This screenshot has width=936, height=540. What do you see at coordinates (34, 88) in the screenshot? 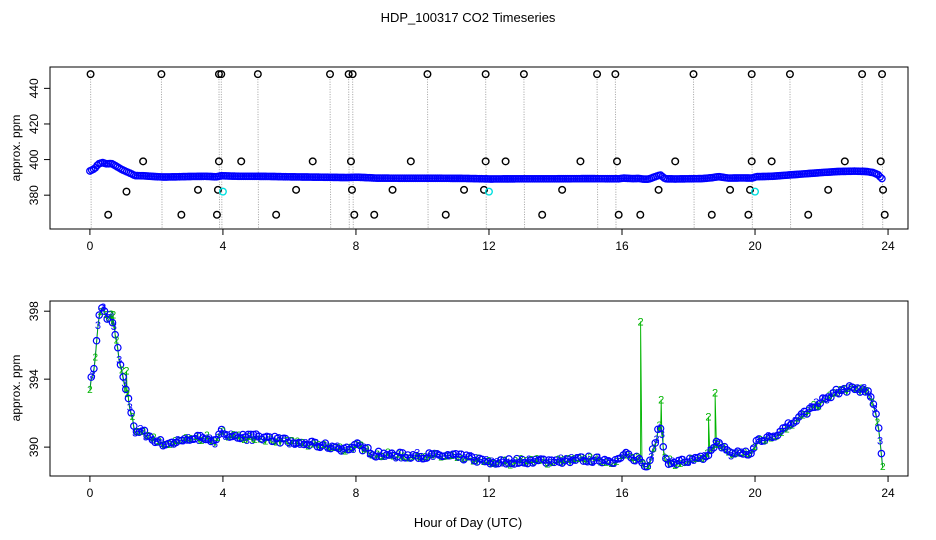
I see `panel0-y-tick-label: 440` at bounding box center [34, 88].